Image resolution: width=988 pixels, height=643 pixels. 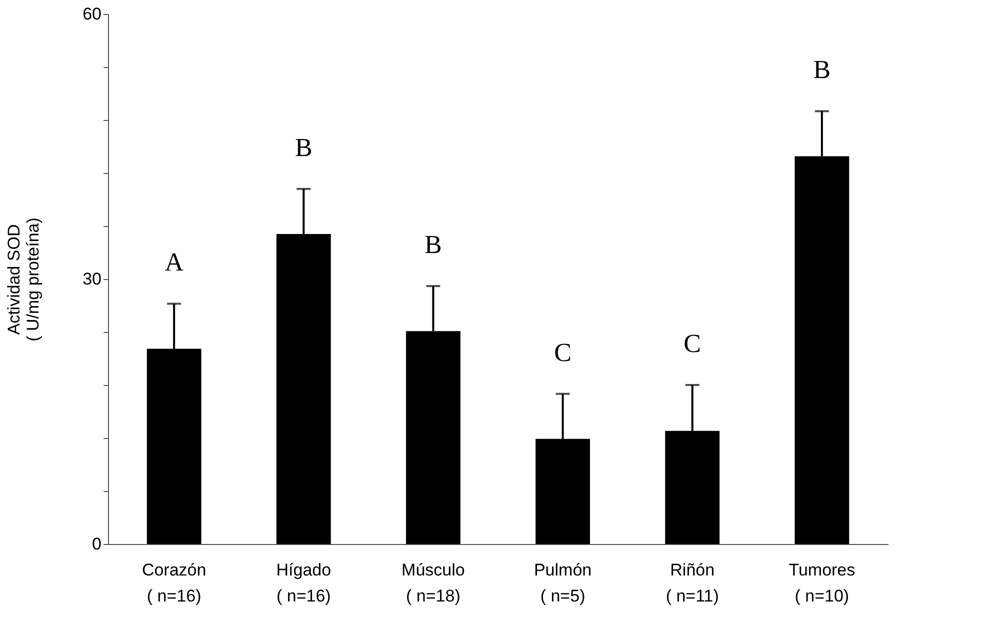 What do you see at coordinates (692, 583) in the screenshot?
I see `x-tick-label: Riñón ( n=11)` at bounding box center [692, 583].